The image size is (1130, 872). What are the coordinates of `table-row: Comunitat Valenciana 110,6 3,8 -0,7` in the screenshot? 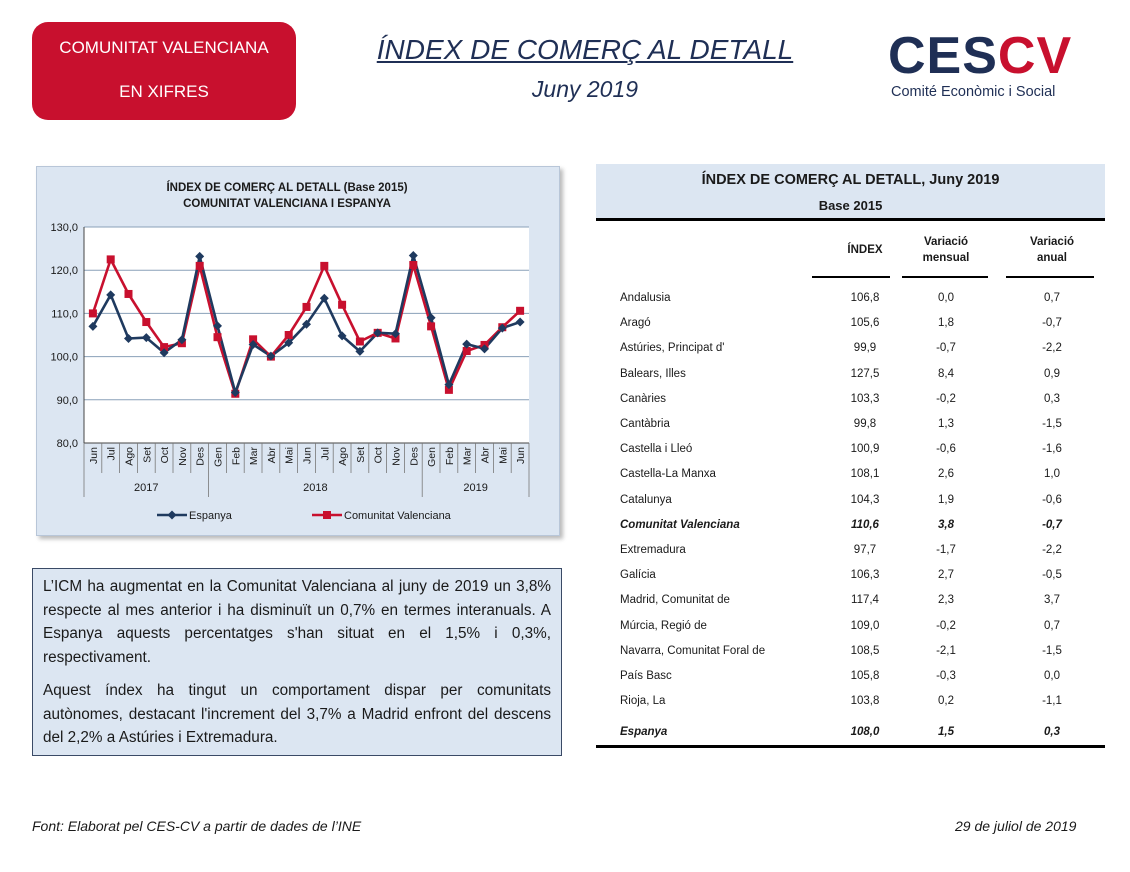 It's located at (850, 531).